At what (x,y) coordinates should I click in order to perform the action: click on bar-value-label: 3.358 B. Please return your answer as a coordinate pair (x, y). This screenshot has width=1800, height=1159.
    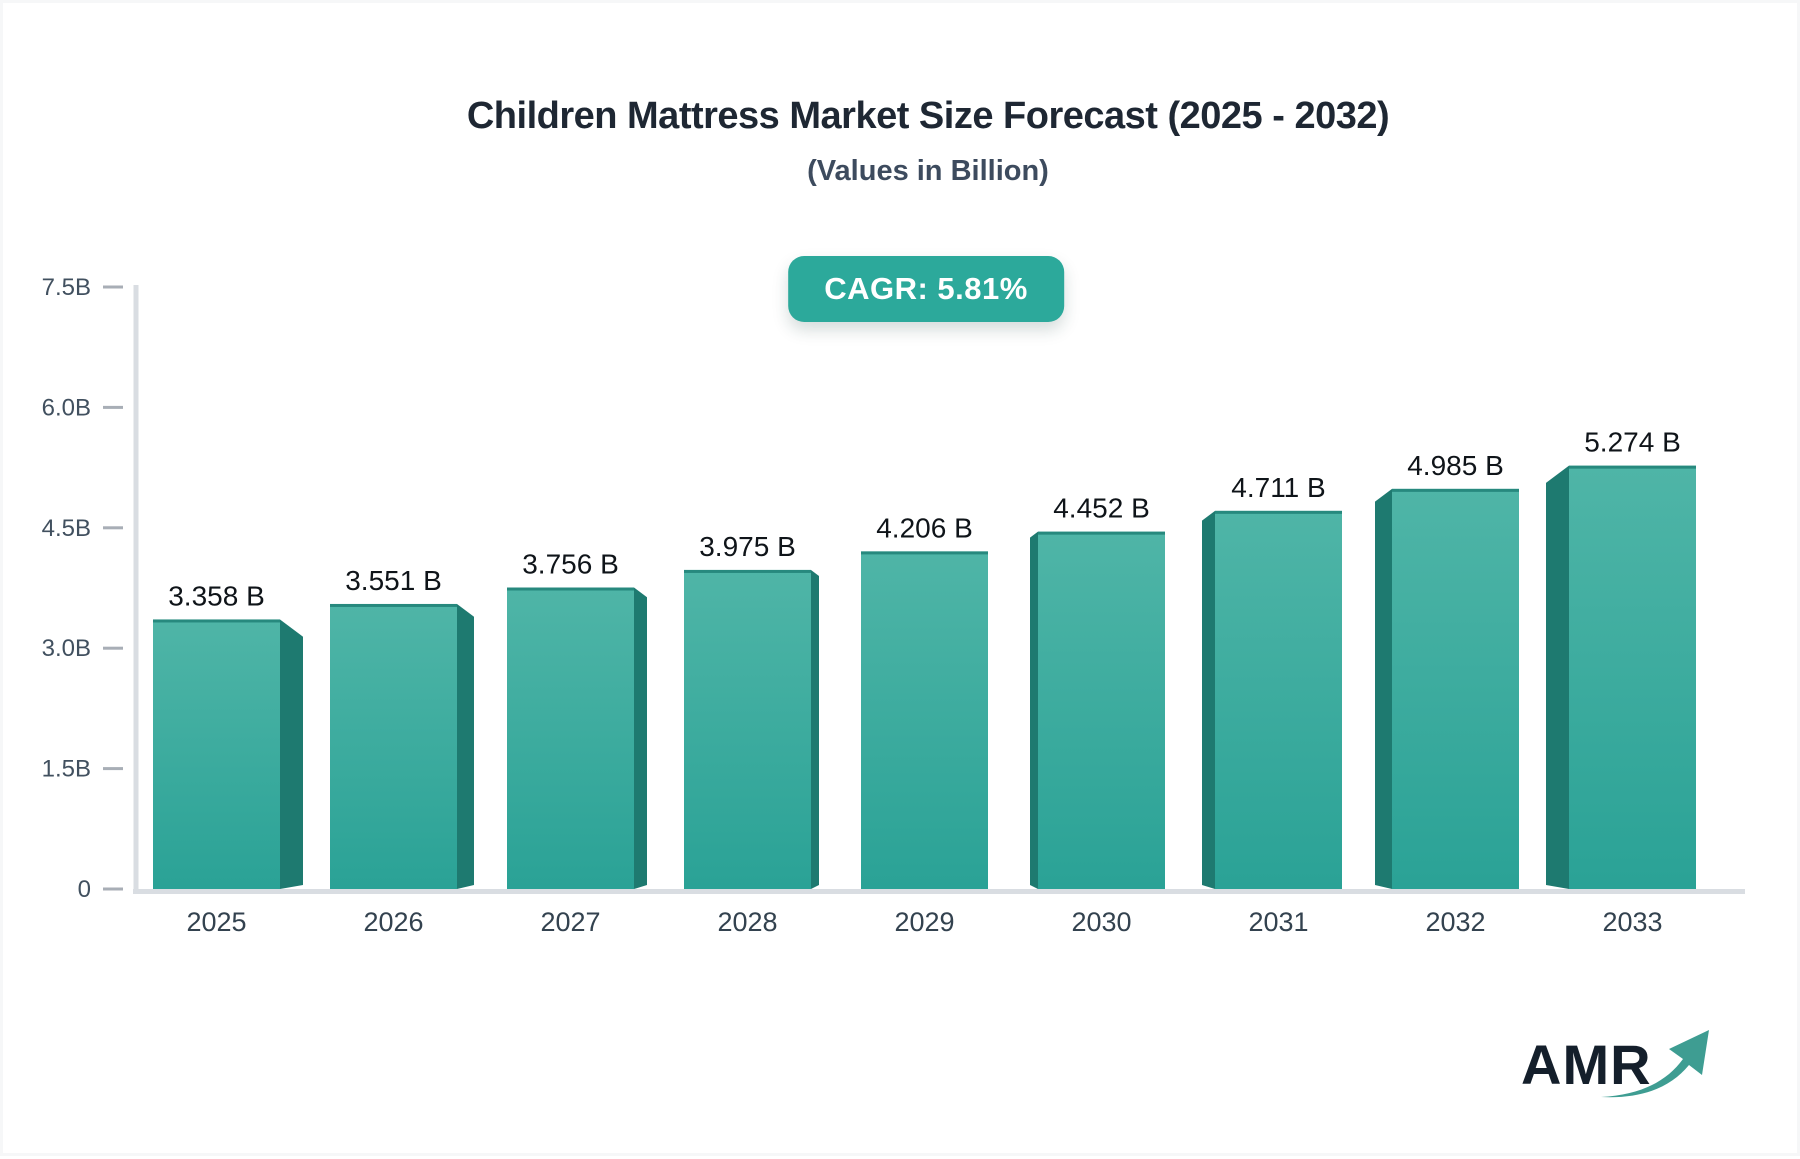
    Looking at the image, I should click on (216, 595).